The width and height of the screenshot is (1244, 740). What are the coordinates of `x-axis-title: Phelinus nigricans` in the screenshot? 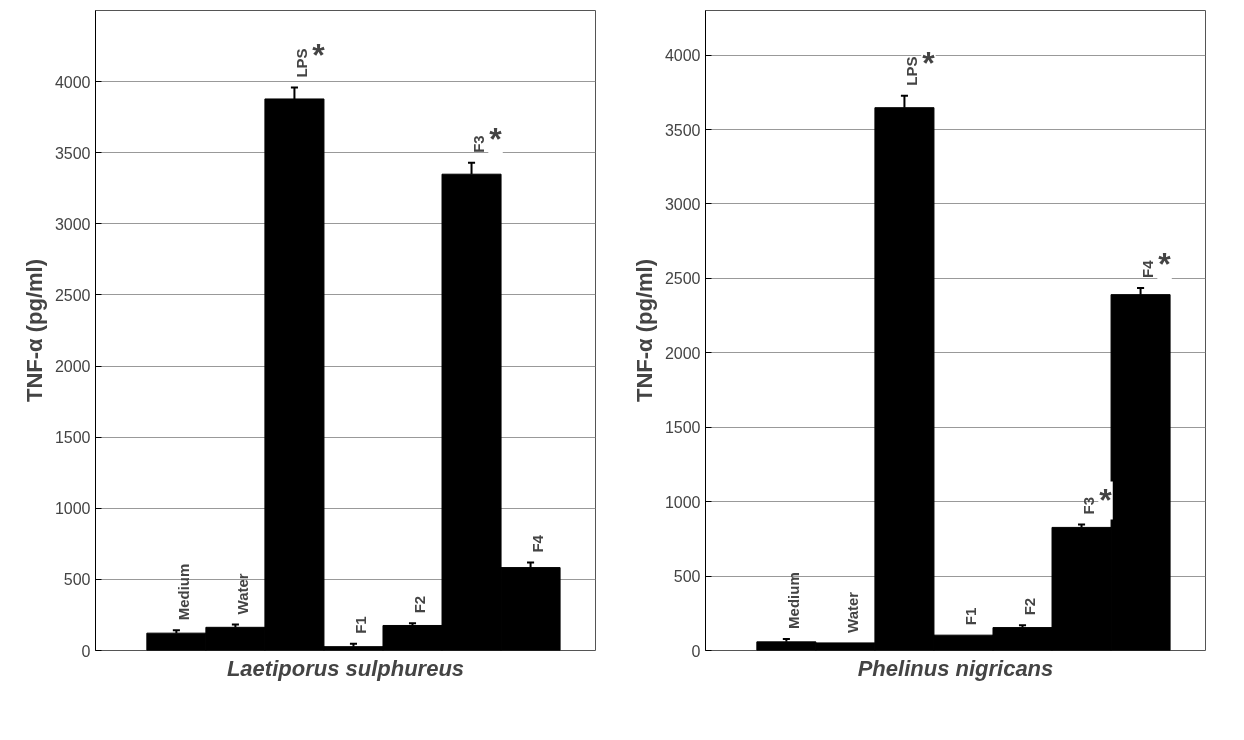 It's located at (955, 668).